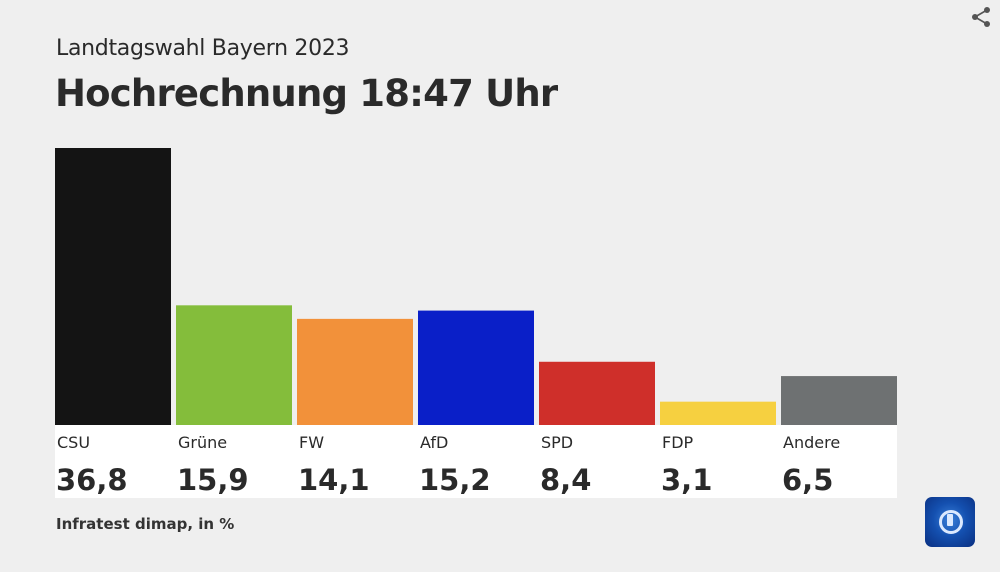  Describe the element at coordinates (476, 367) in the screenshot. I see `bar-afd` at that location.